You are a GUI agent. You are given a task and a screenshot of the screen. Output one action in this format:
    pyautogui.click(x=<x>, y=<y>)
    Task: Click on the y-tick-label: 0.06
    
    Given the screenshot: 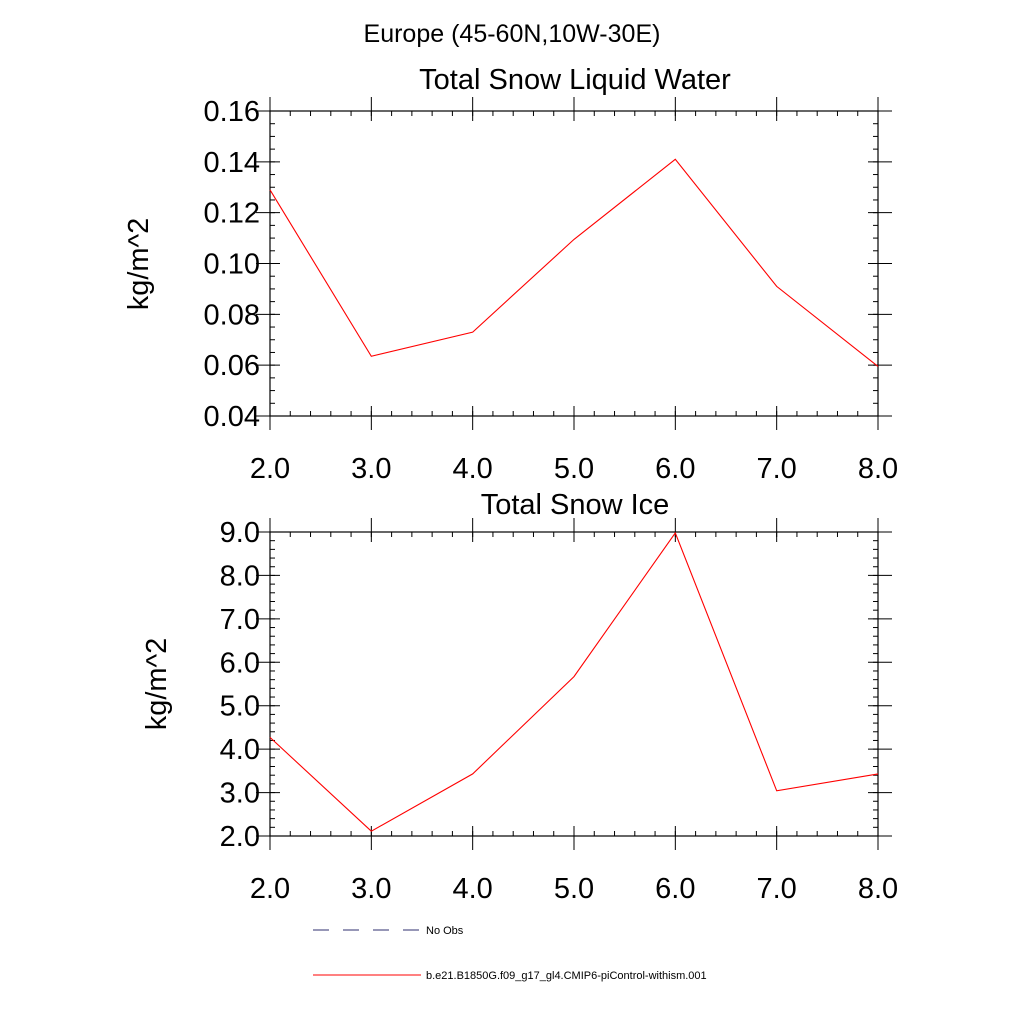 What is the action you would take?
    pyautogui.click(x=232, y=366)
    